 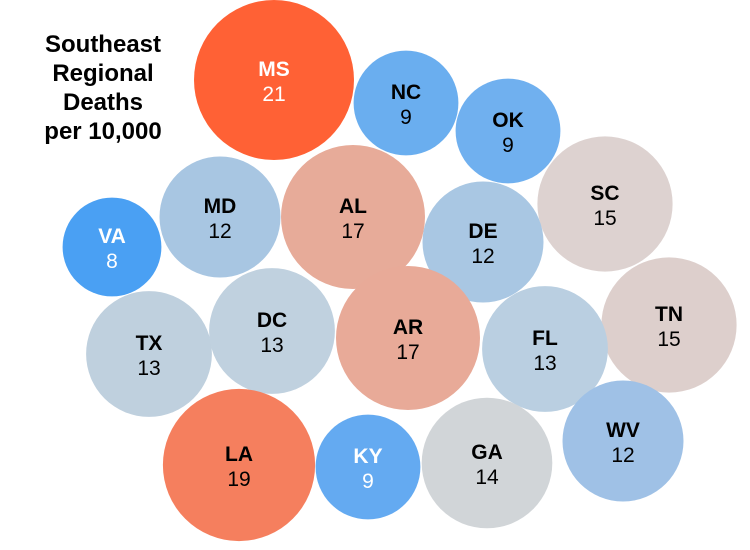 I want to click on bubble-state-label: VA, so click(x=112, y=236).